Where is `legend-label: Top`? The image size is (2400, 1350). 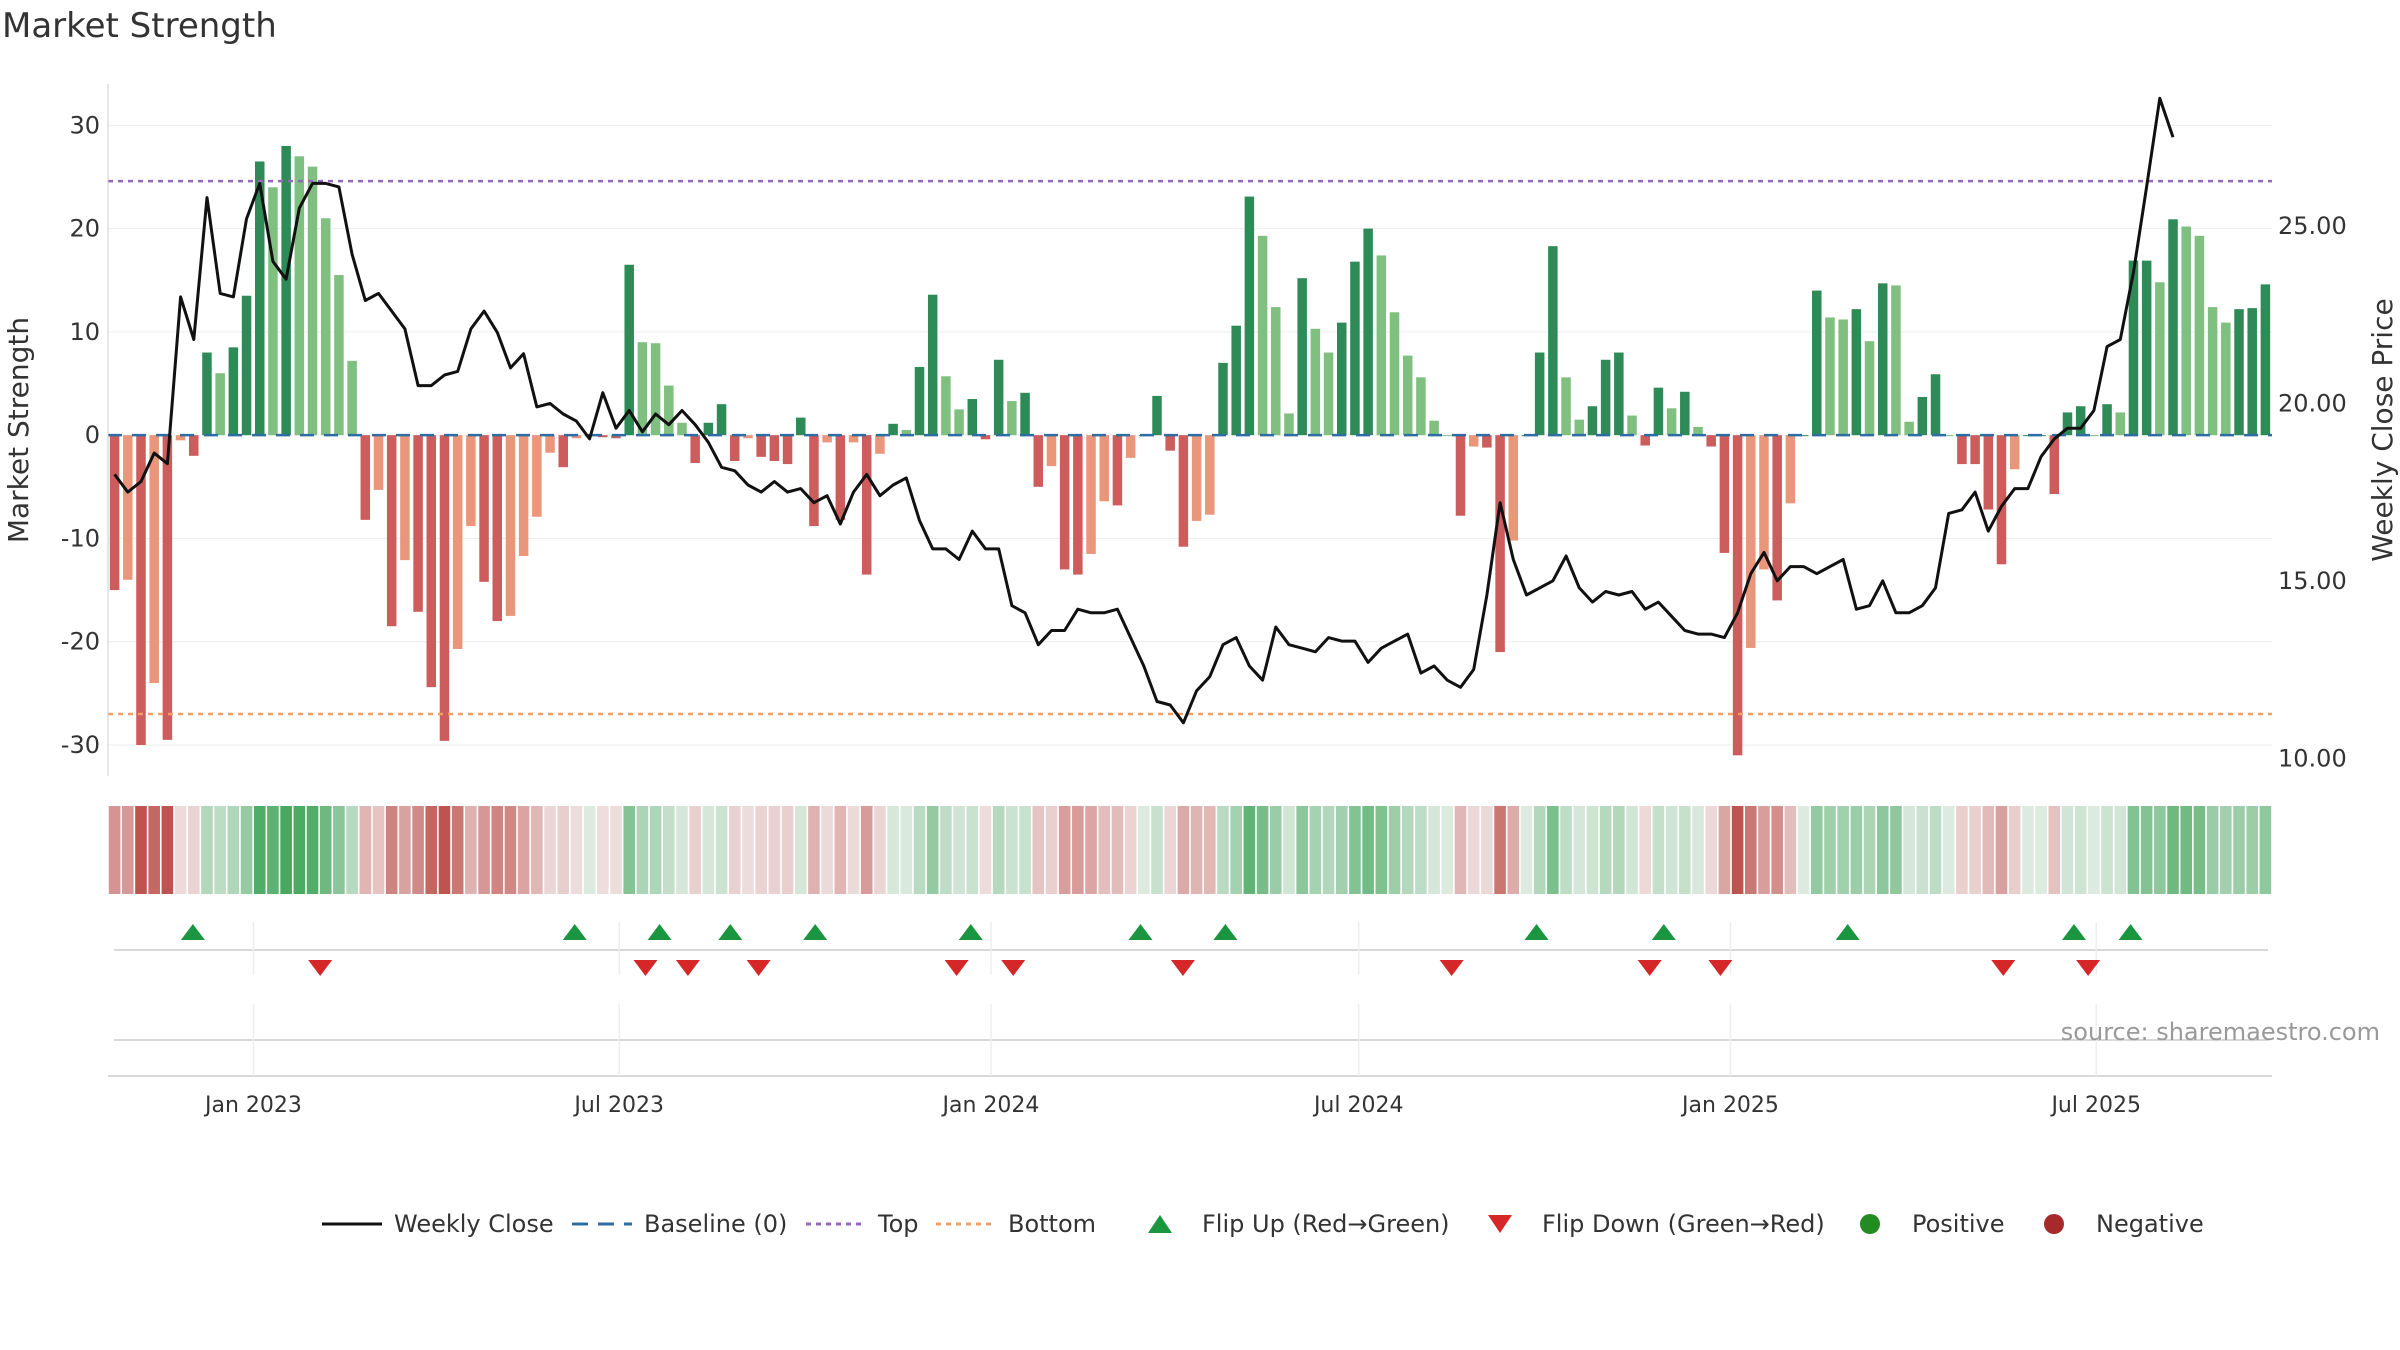 legend-label: Top is located at coordinates (898, 1224).